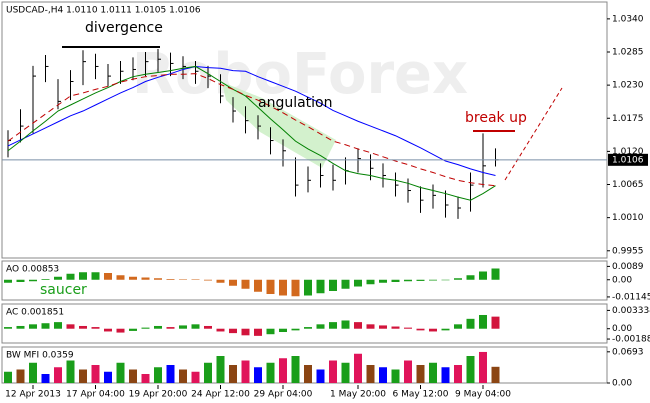 The height and width of the screenshot is (403, 650). Describe the element at coordinates (300, 74) in the screenshot. I see `watermark: RoboForex` at that location.